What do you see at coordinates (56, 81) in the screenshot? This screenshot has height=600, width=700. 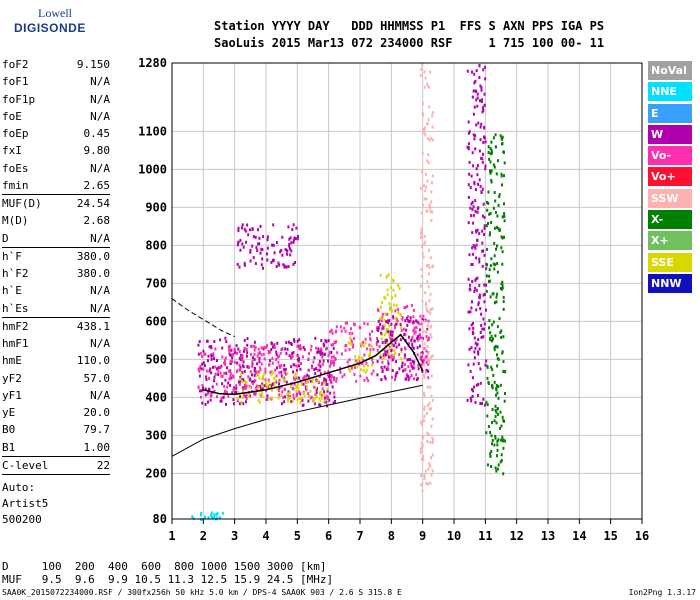 I see `param-row-fof1: foF1 N/A` at bounding box center [56, 81].